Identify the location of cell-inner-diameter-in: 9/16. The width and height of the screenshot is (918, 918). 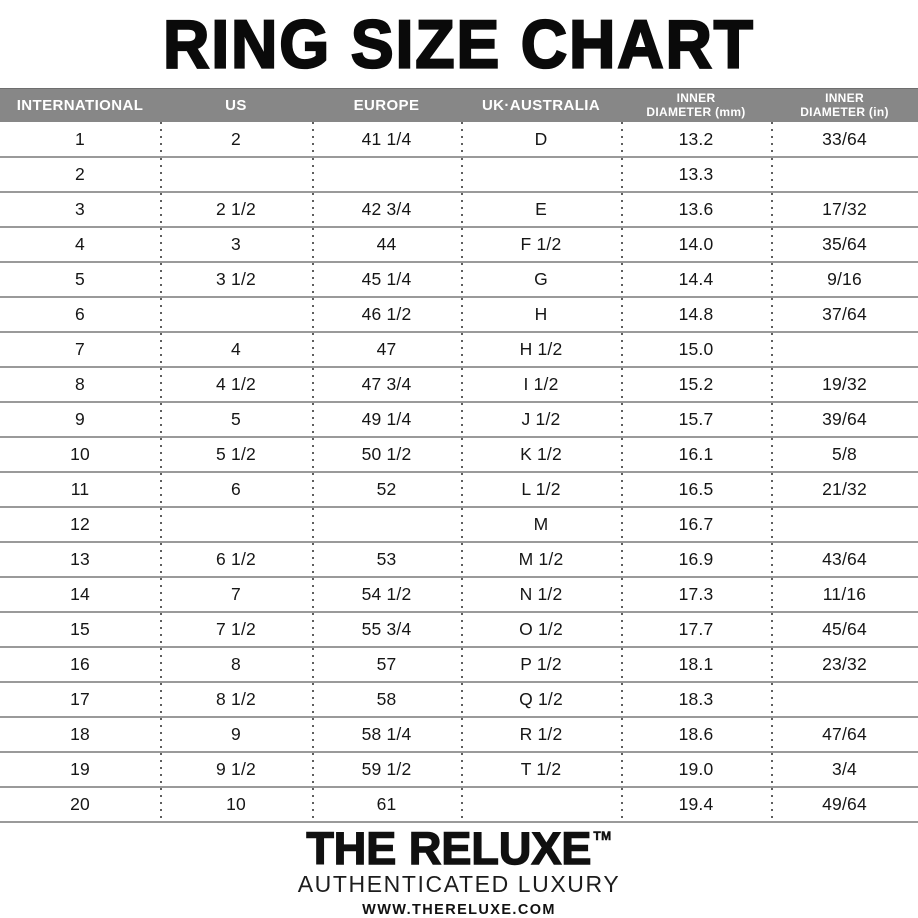
(844, 280).